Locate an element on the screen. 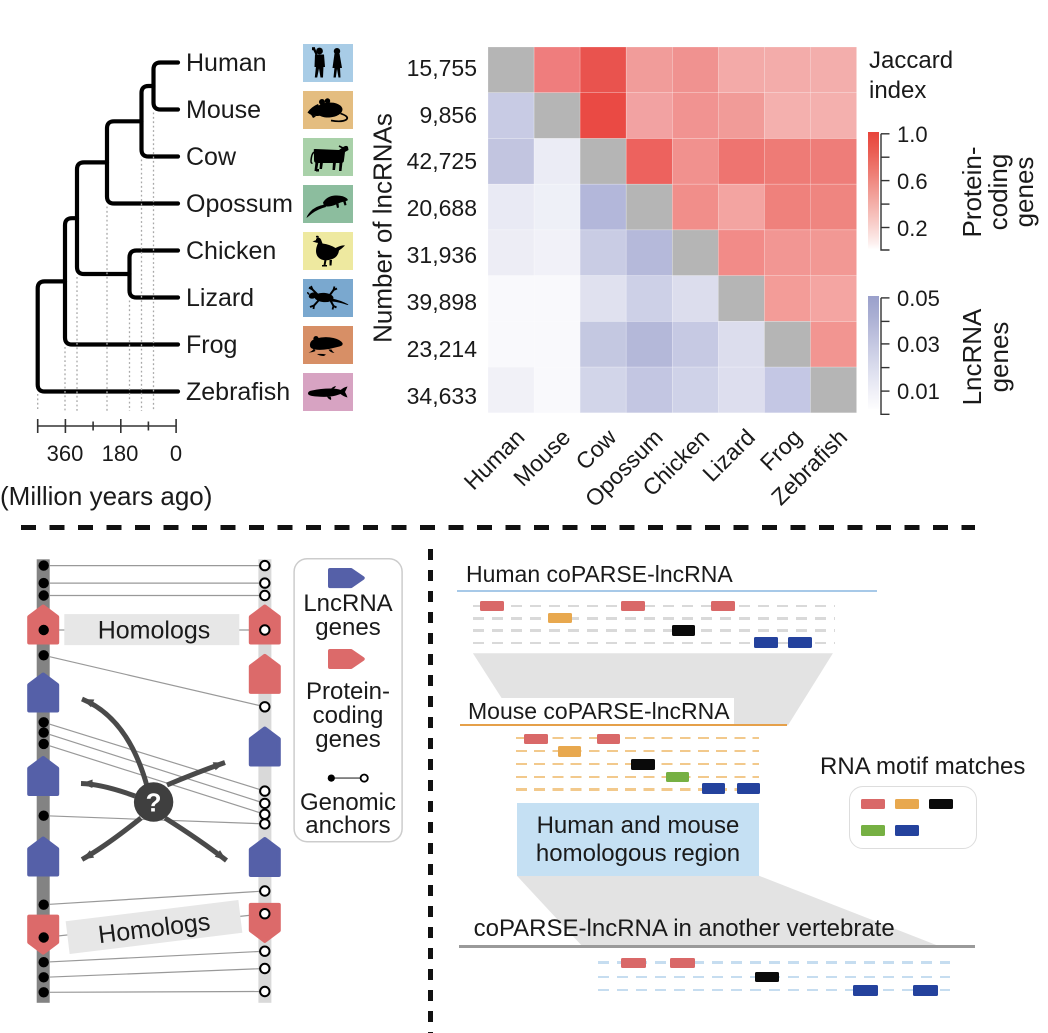 The height and width of the screenshot is (1033, 1048). svg-text: coding is located at coordinates (348, 715).